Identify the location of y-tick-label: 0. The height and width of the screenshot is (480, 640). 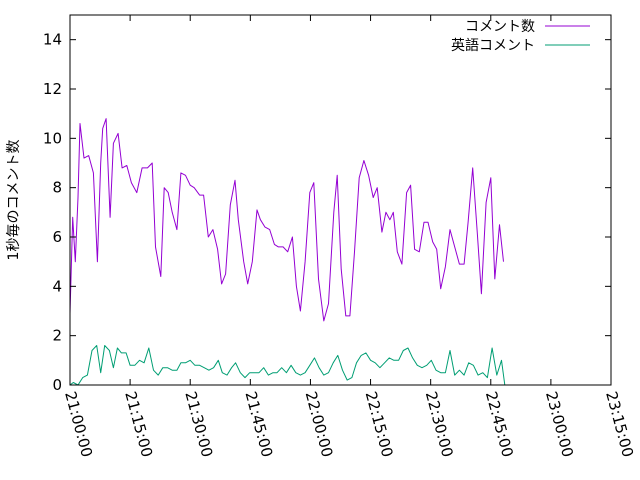
(57, 385).